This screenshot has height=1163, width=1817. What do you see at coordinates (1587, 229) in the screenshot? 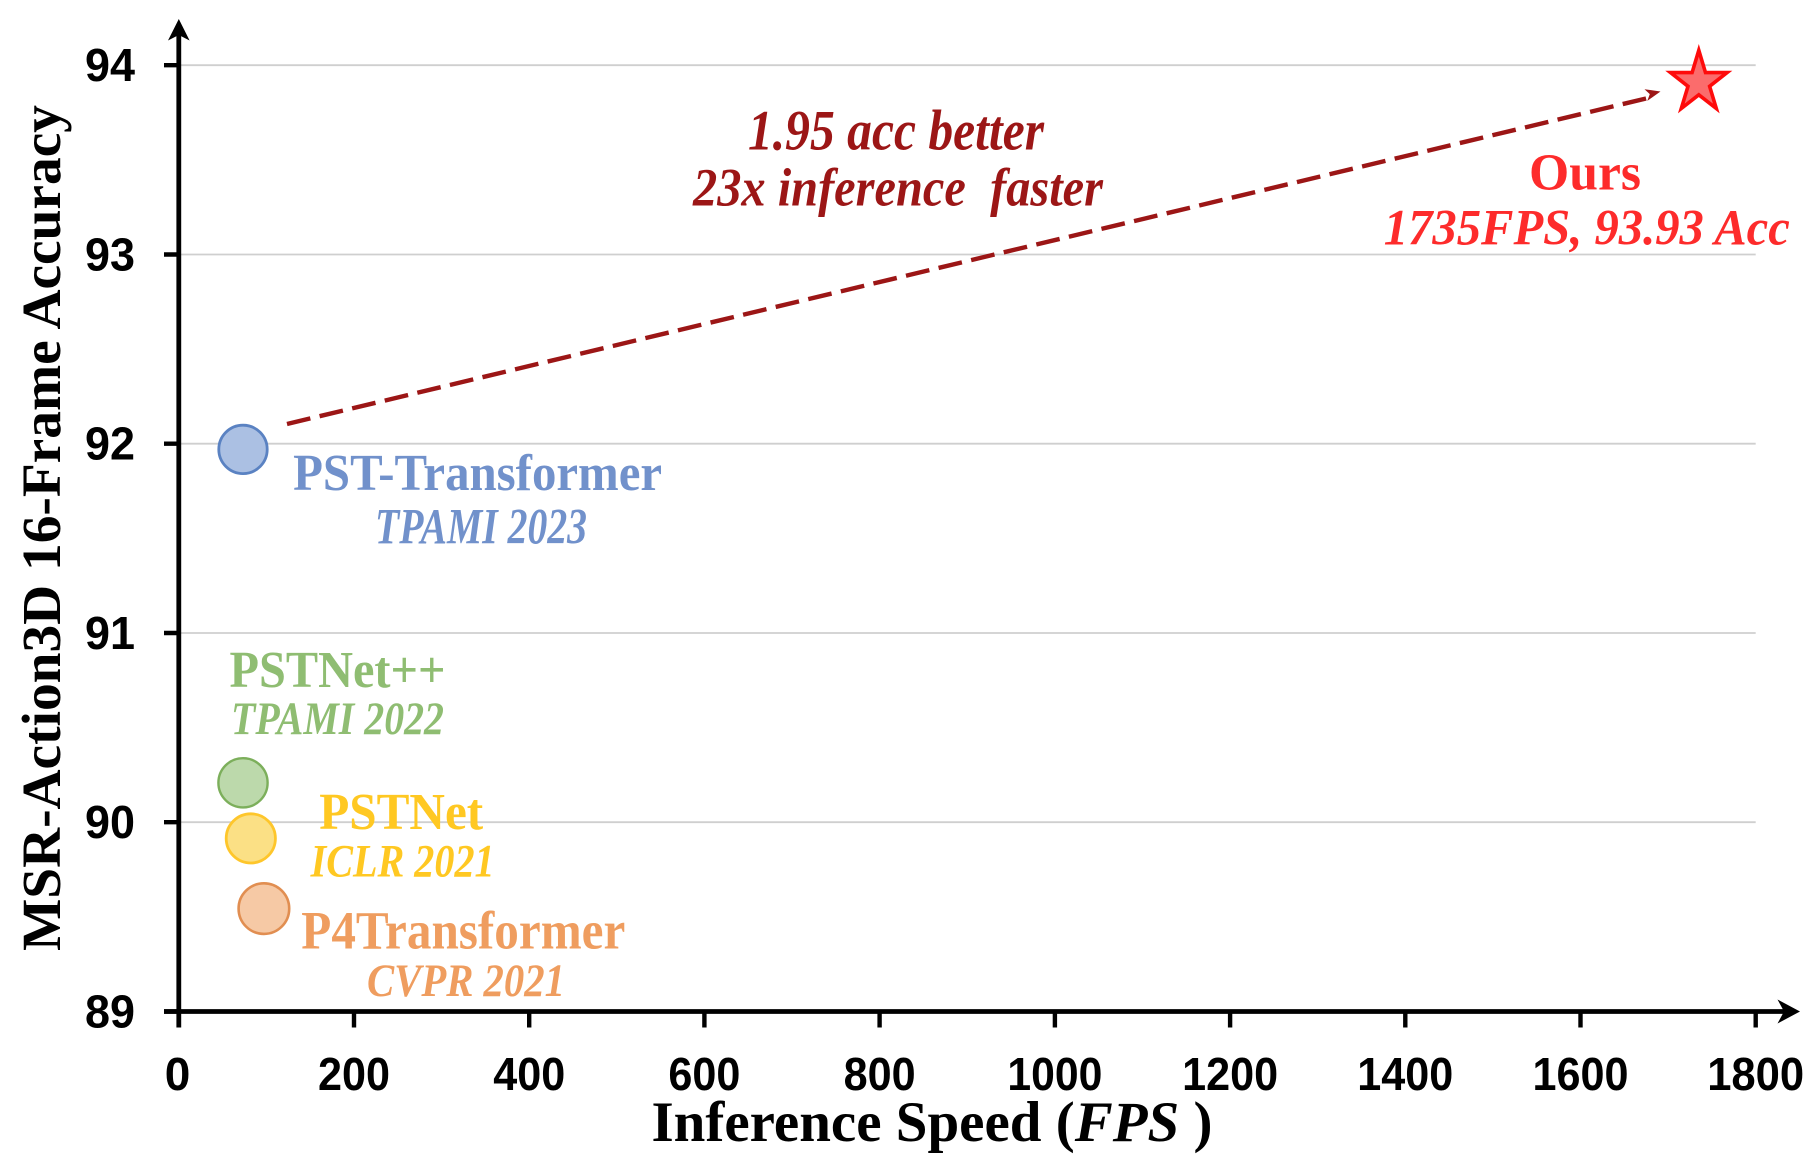
I see `svg-text: 1735FPS, 93.93 Acc` at bounding box center [1587, 229].